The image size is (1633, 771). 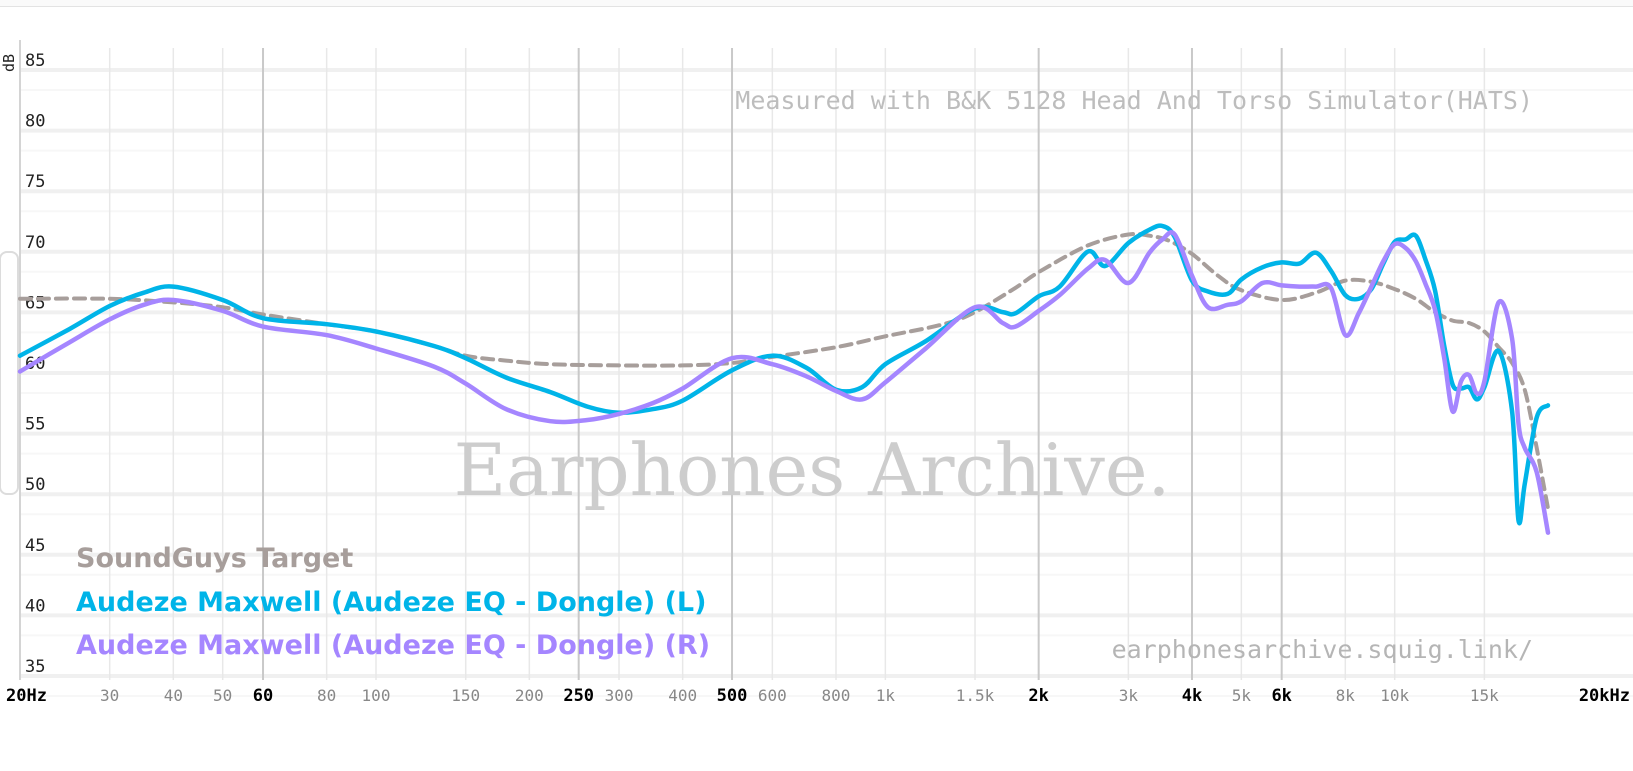 I want to click on x-tick-label: 1.5k, so click(x=975, y=695).